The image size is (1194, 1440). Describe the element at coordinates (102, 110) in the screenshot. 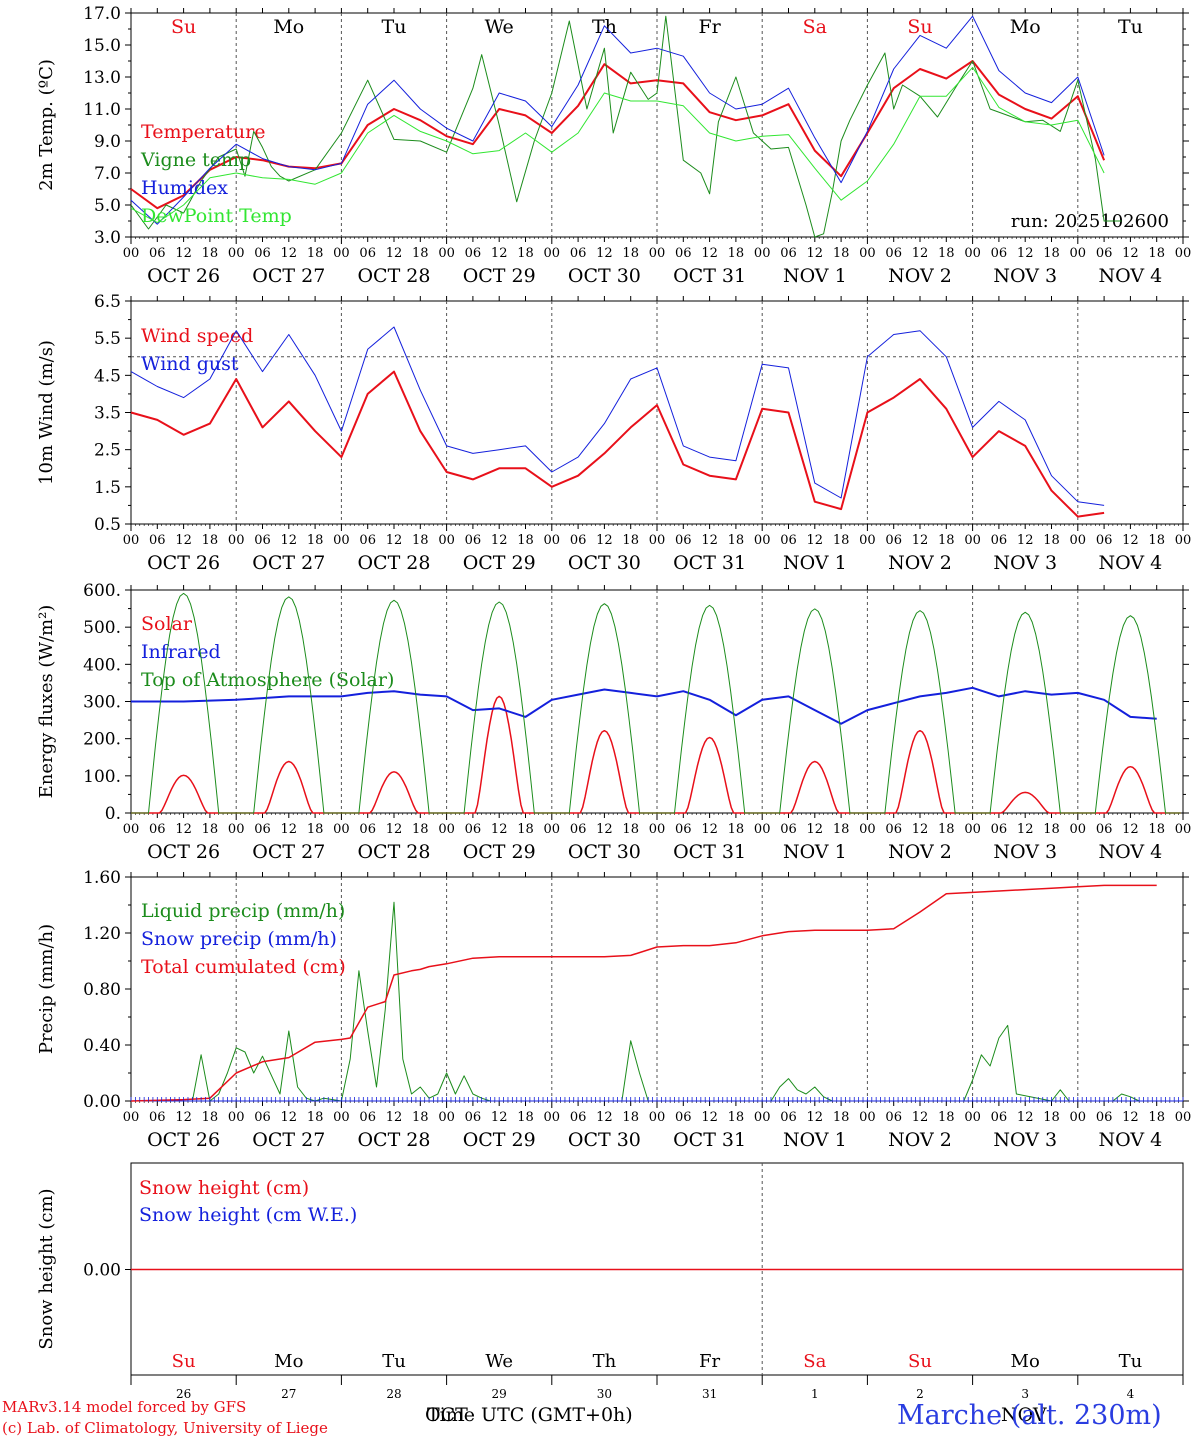

I see `y-tick-label: 11.0` at that location.